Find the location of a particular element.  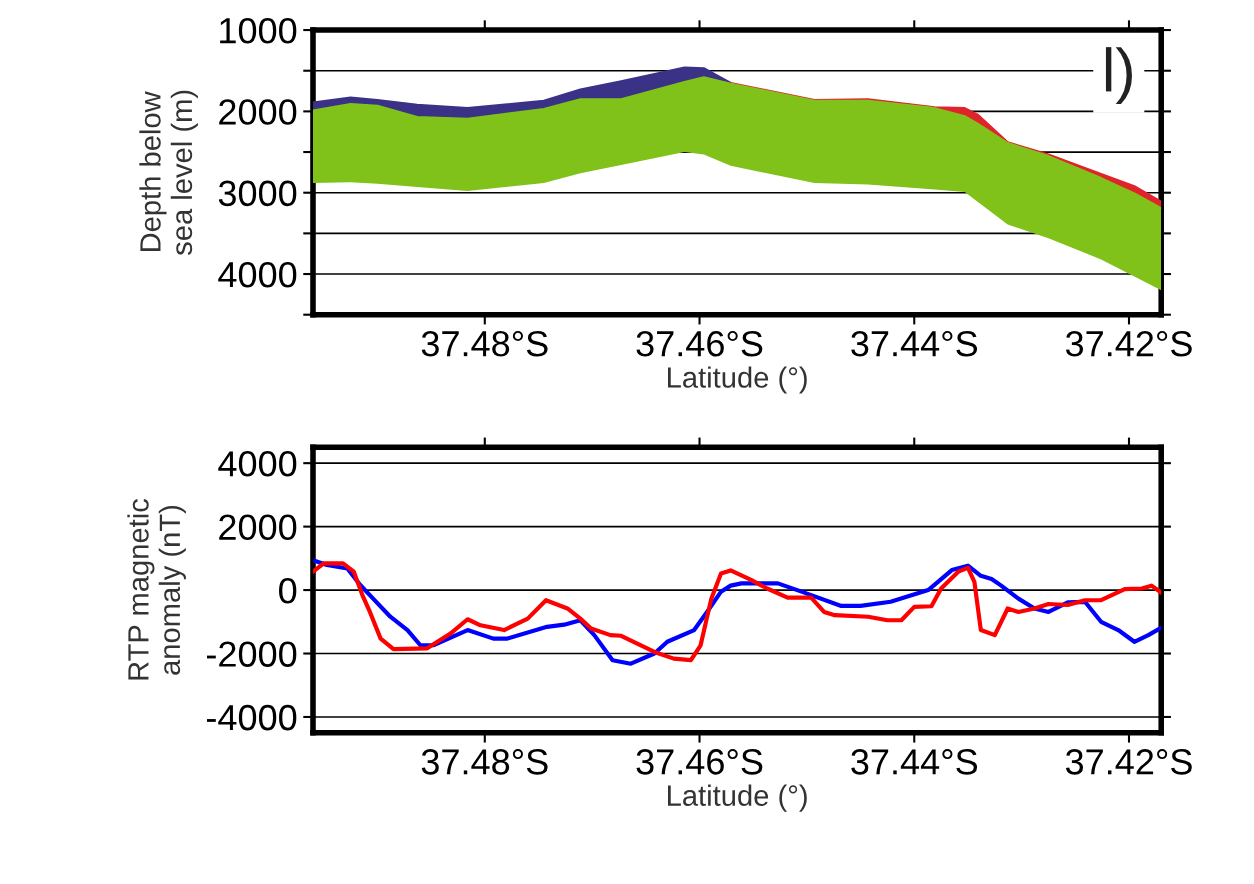

y-tick-label: 0 is located at coordinates (288, 590).